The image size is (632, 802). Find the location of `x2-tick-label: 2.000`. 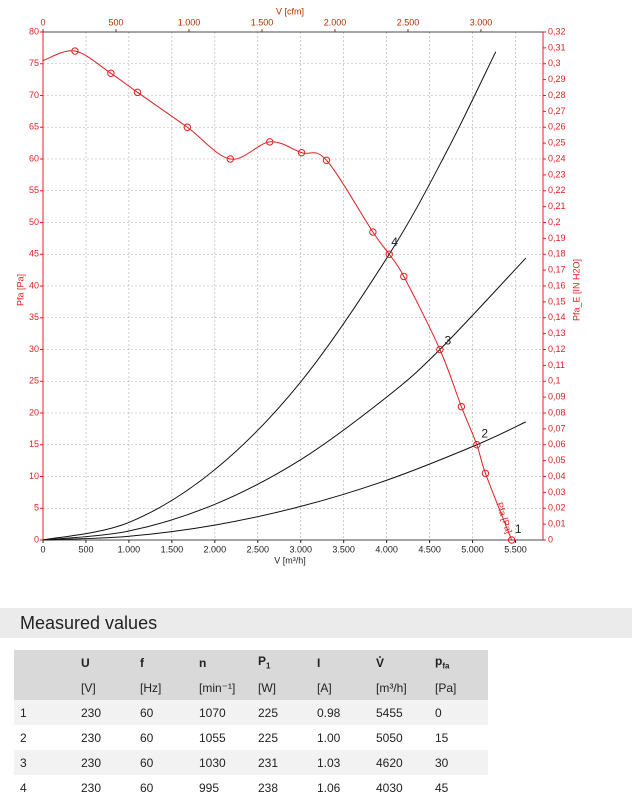

x2-tick-label: 2.000 is located at coordinates (335, 22).